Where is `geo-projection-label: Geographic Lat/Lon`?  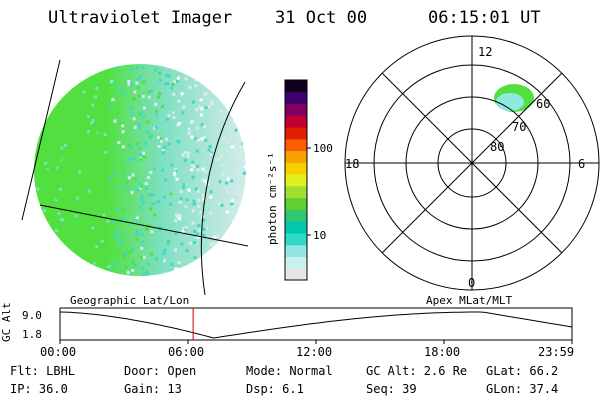 geo-projection-label: Geographic Lat/Lon is located at coordinates (130, 300).